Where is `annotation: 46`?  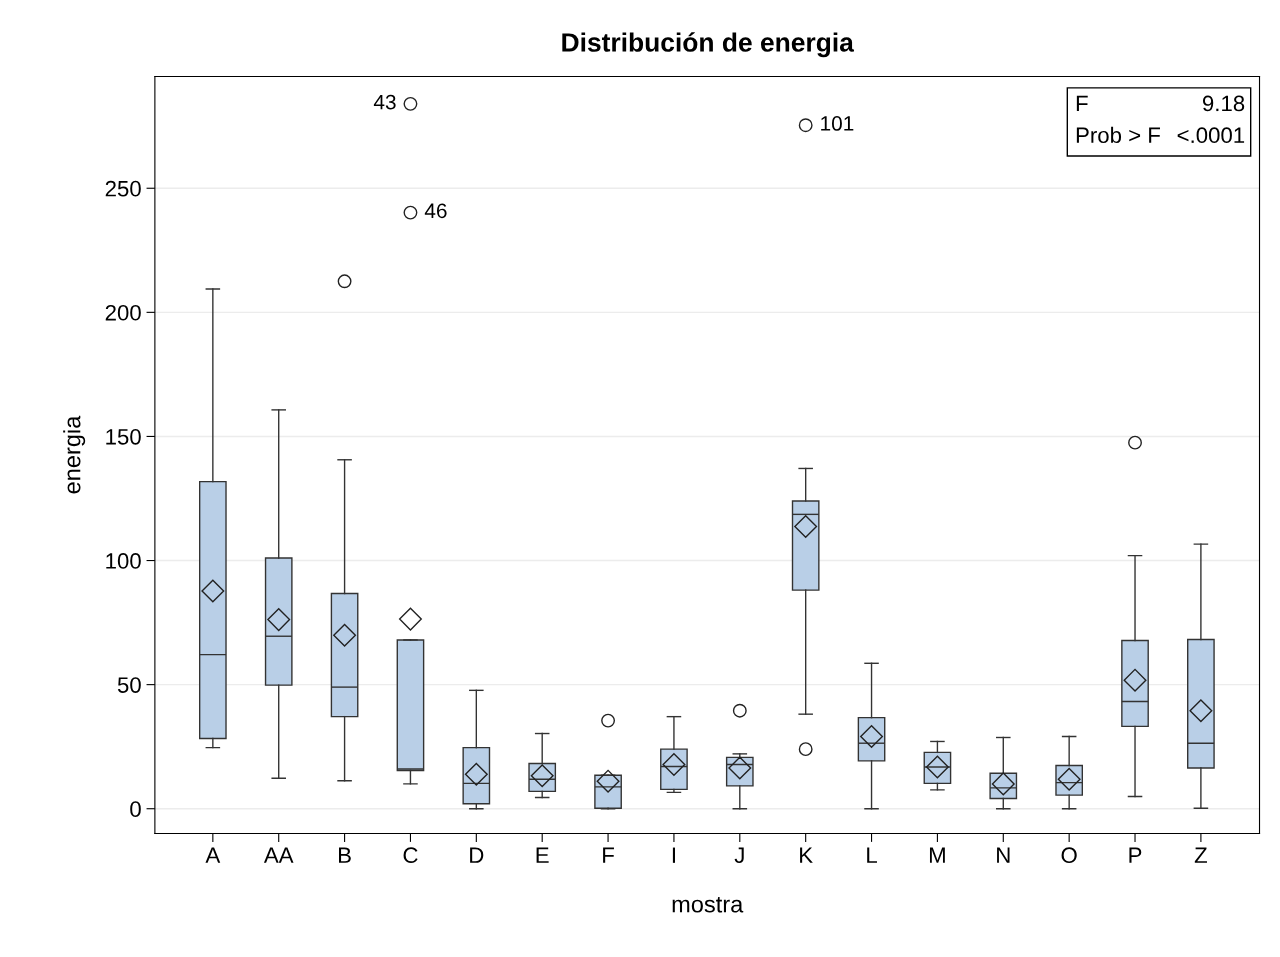 annotation: 46 is located at coordinates (435, 211).